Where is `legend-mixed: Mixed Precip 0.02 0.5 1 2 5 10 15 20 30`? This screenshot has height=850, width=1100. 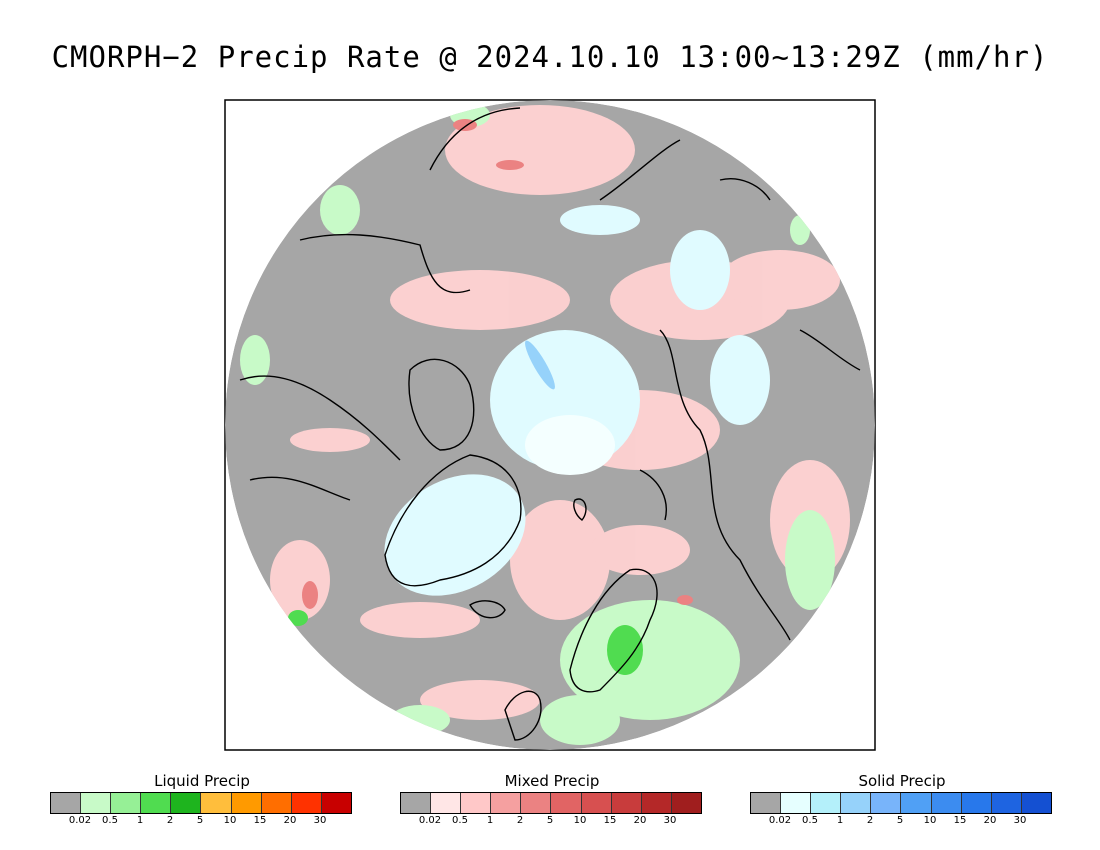
legend-mixed: Mixed Precip 0.02 0.5 1 2 5 10 15 20 30 is located at coordinates (552, 799).